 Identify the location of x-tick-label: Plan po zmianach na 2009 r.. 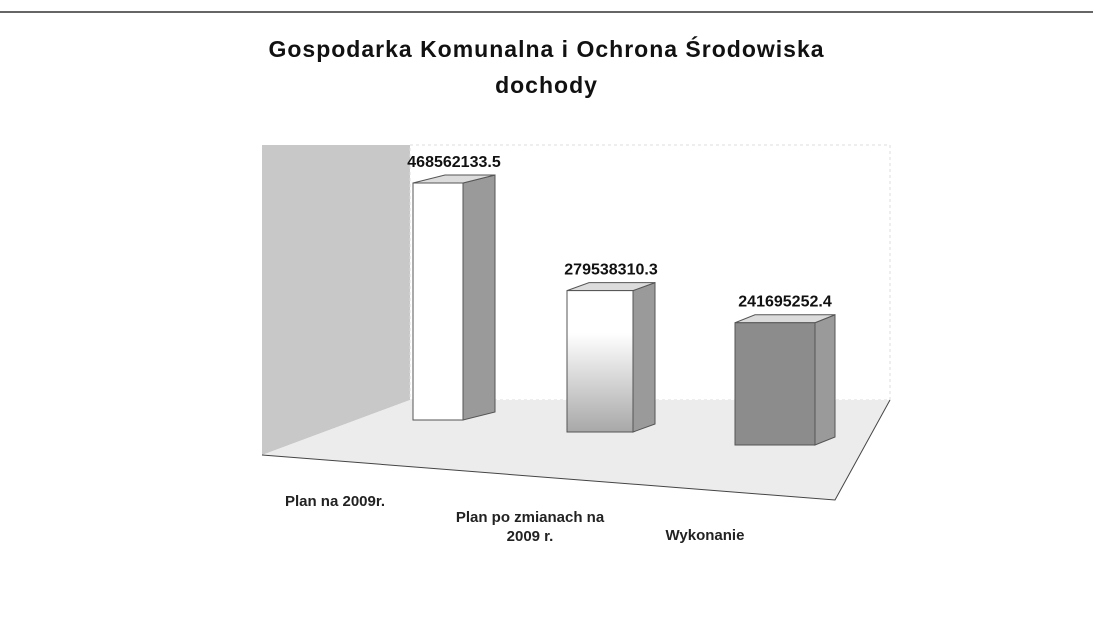
(530, 527).